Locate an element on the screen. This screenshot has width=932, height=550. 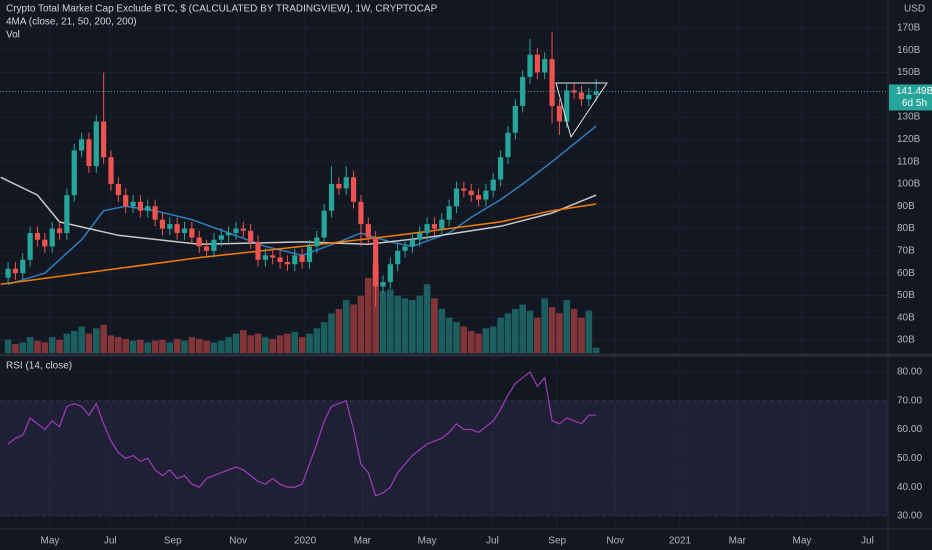
y-tick-label: 30B is located at coordinates (906, 340).